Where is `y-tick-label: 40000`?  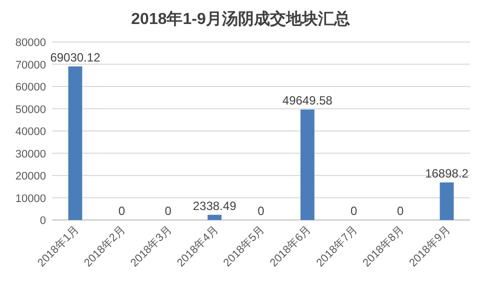 y-tick-label: 40000 is located at coordinates (30, 132).